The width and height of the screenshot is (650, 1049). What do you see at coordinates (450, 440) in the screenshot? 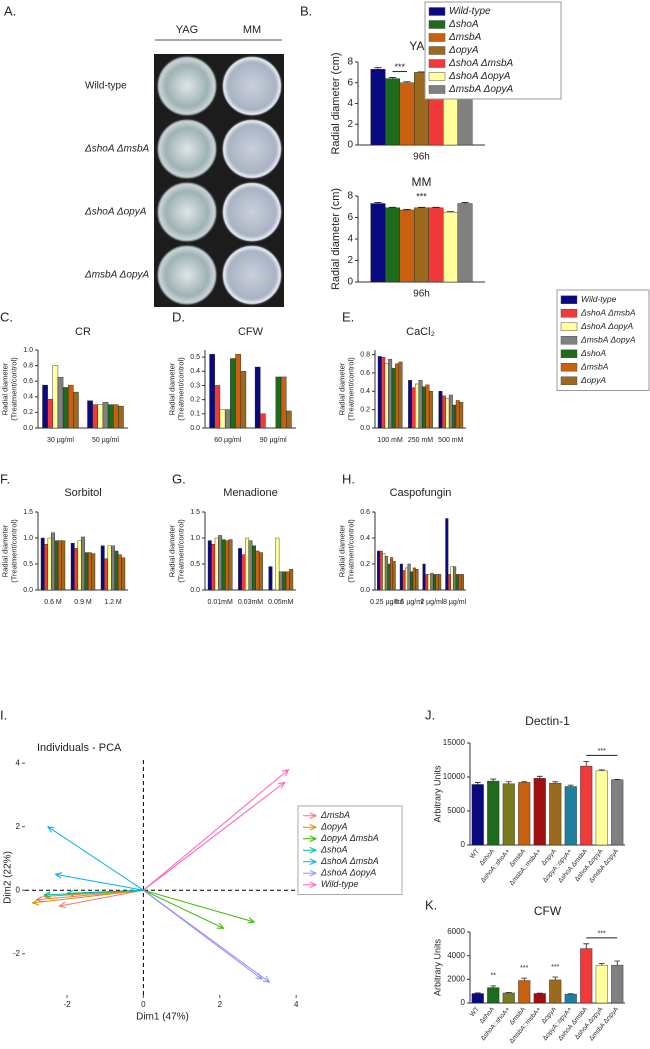
I see `x-tick-label: 500 mM` at bounding box center [450, 440].